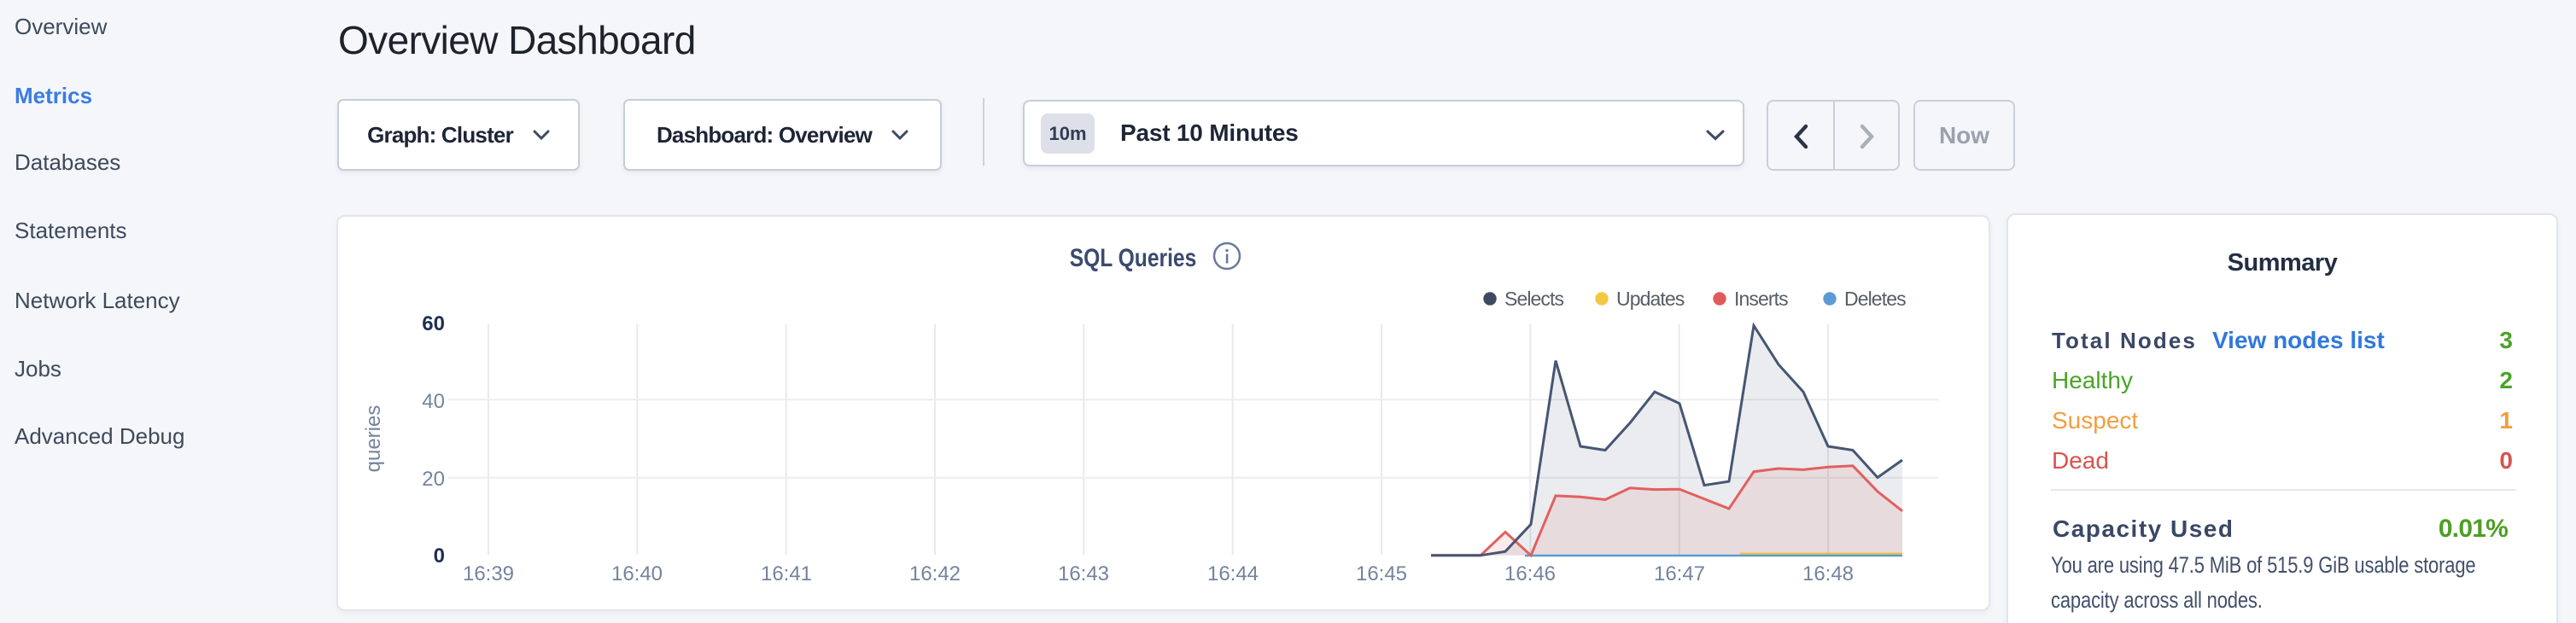  Describe the element at coordinates (433, 323) in the screenshot. I see `svg-text: 60` at that location.